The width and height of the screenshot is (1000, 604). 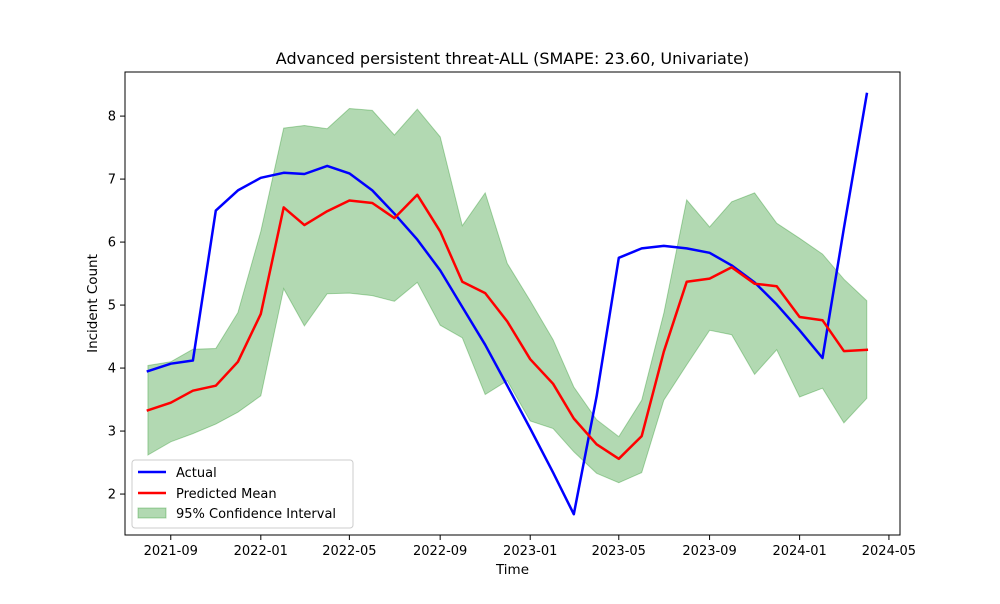 I want to click on x-tick-label: 2023-01, so click(x=530, y=551).